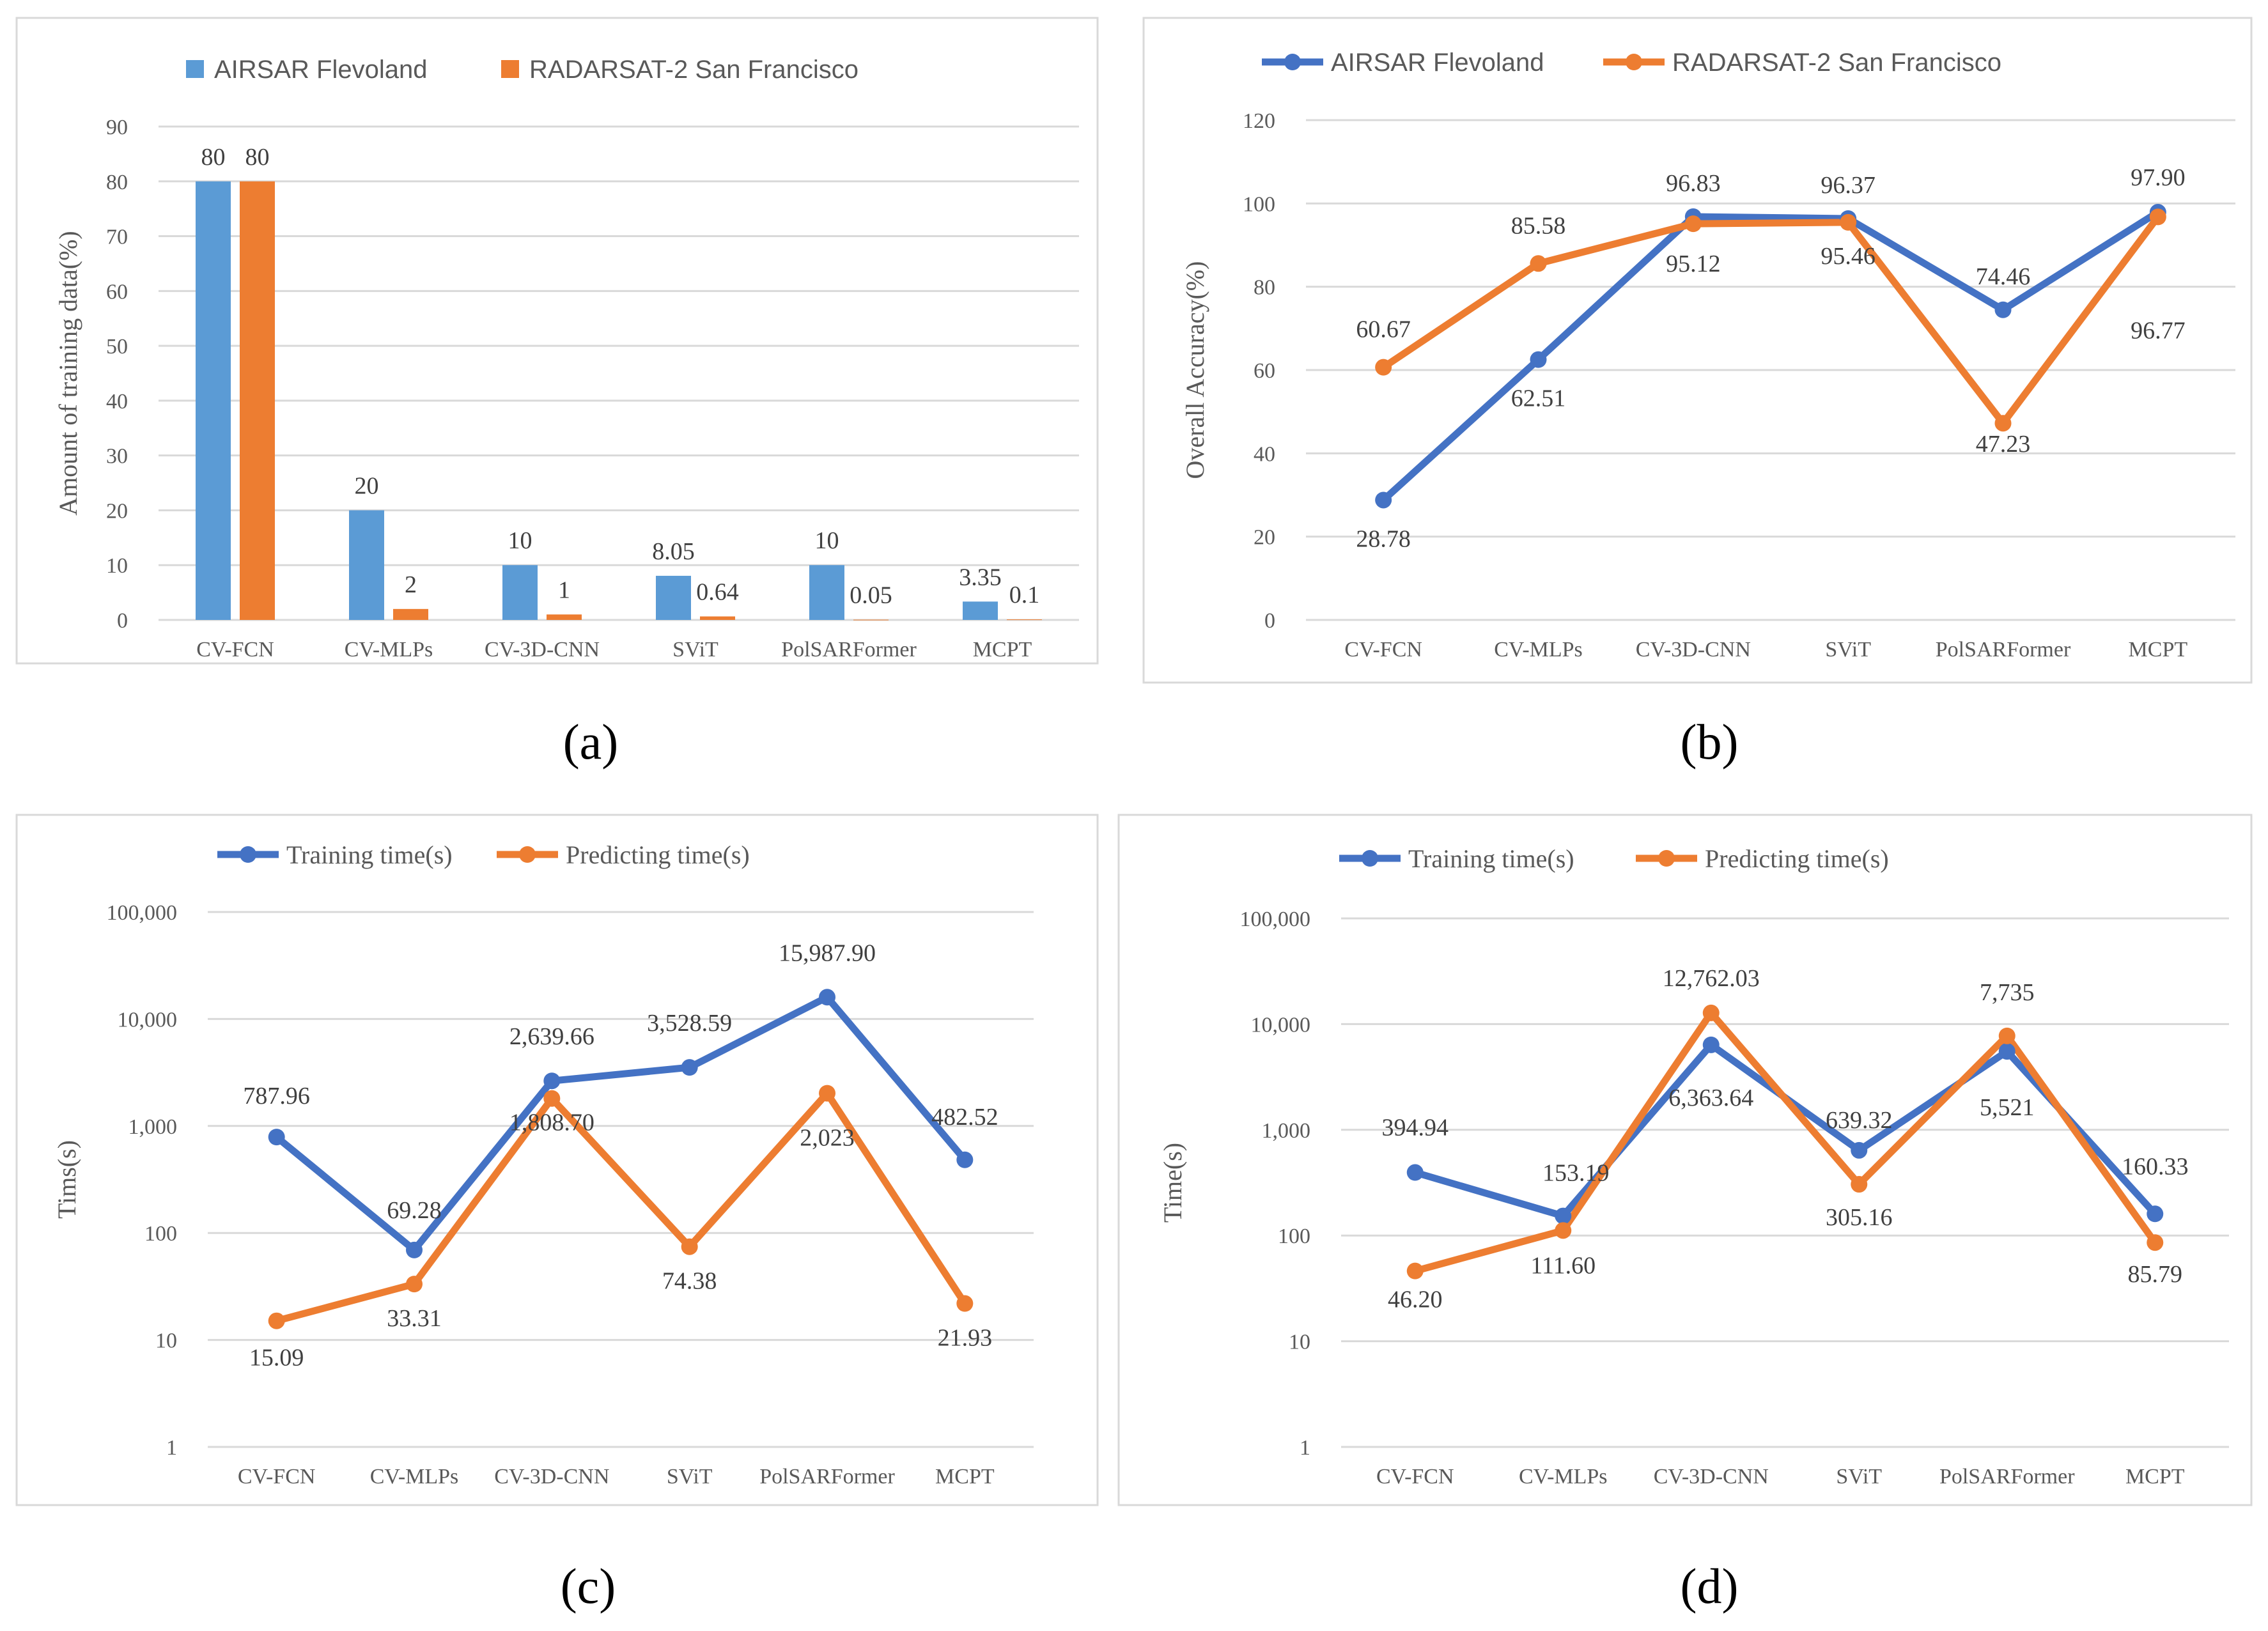 This screenshot has height=1631, width=2268. Describe the element at coordinates (117, 347) in the screenshot. I see `y-tick-label: 50` at that location.